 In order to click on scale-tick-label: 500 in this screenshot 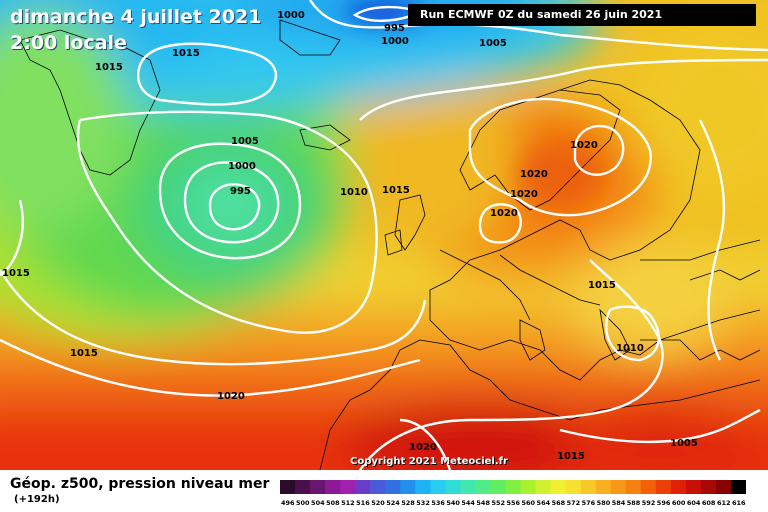, I will do `click(303, 503)`.